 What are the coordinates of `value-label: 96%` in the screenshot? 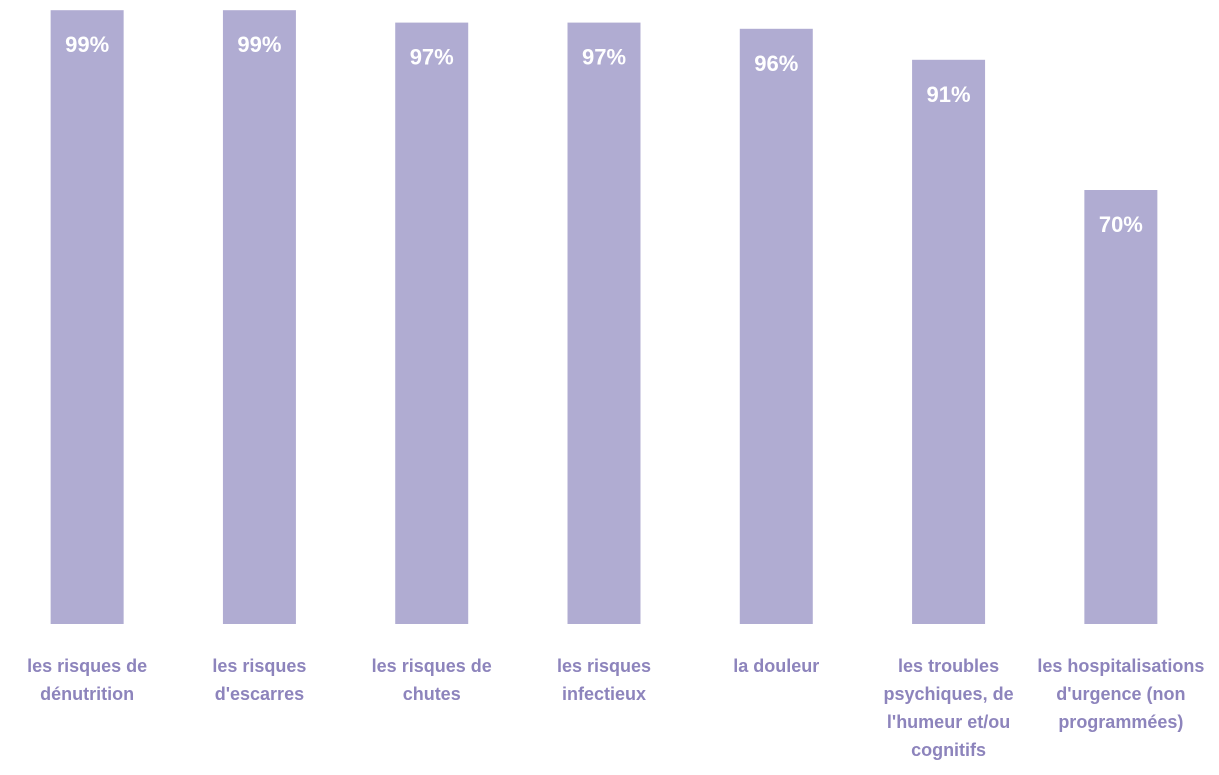 It's located at (776, 63).